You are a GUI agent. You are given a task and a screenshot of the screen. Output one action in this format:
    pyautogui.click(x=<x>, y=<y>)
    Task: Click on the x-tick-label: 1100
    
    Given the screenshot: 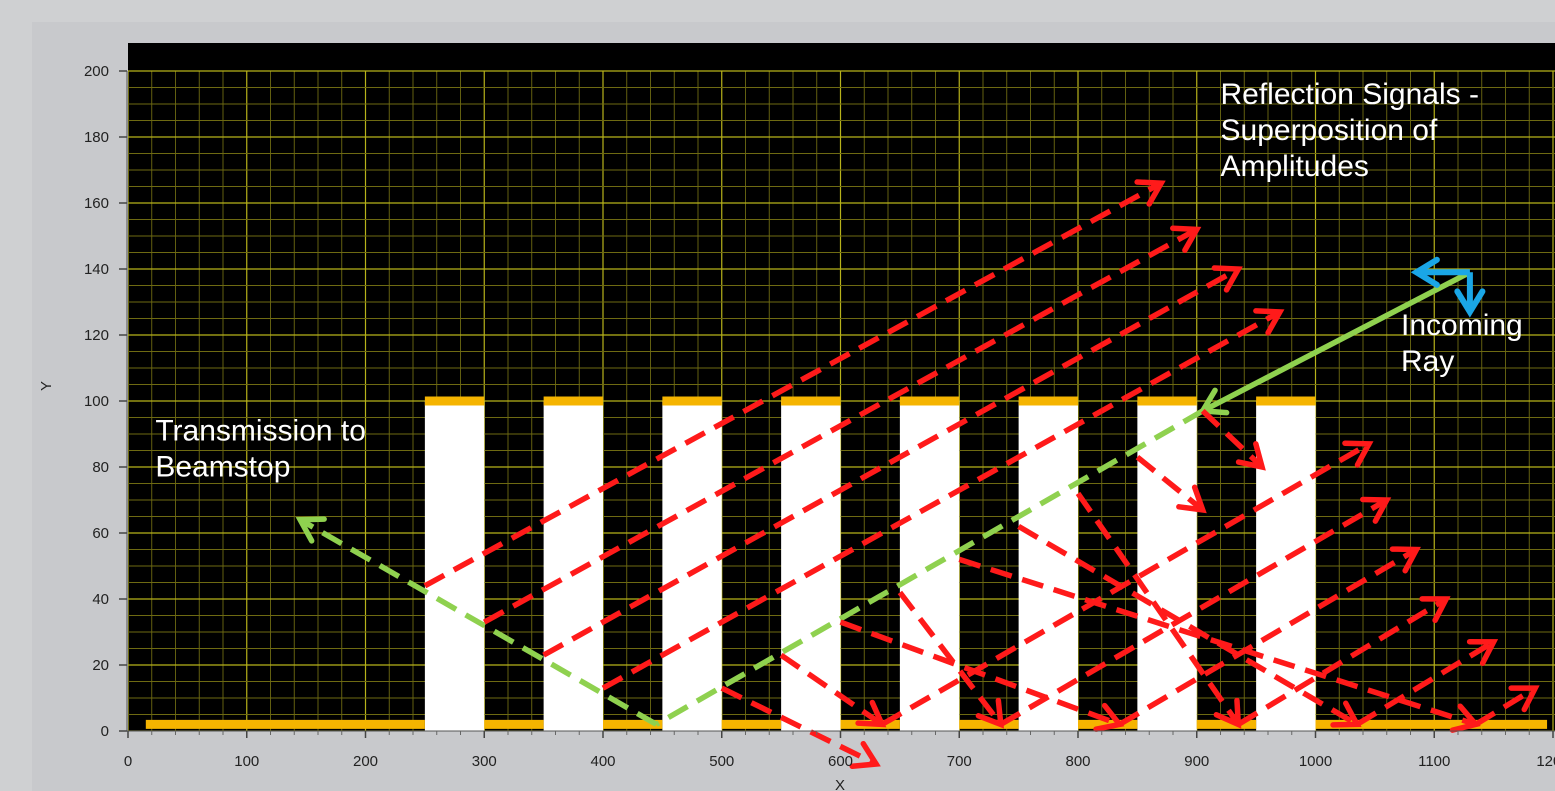 What is the action you would take?
    pyautogui.click(x=1434, y=761)
    